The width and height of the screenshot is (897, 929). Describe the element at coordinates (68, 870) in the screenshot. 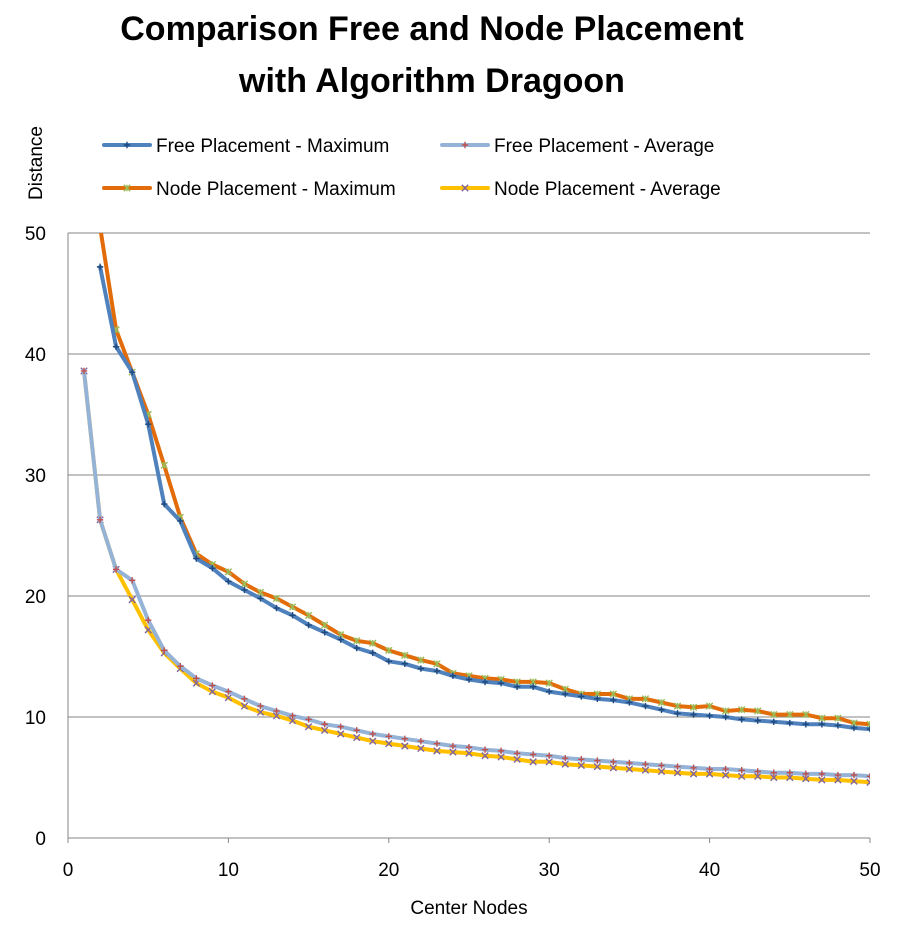

I see `x-tick-label-0: 0` at that location.